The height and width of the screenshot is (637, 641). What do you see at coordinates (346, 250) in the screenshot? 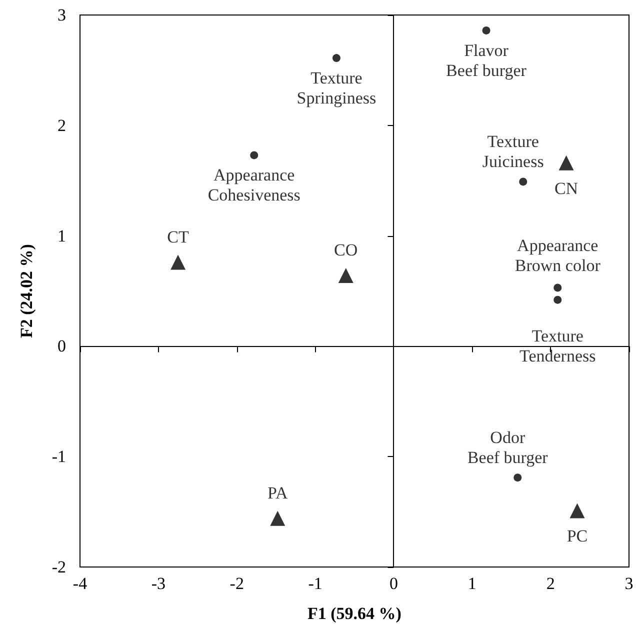
I see `data-label: CO` at bounding box center [346, 250].